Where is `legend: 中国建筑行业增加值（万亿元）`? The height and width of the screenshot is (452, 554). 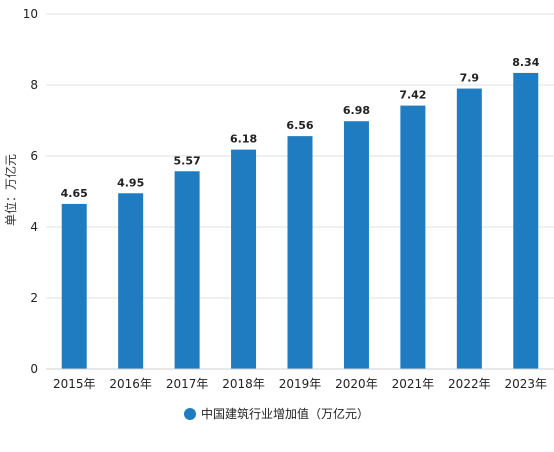 legend: 中国建筑行业增加值（万亿元） is located at coordinates (276, 413).